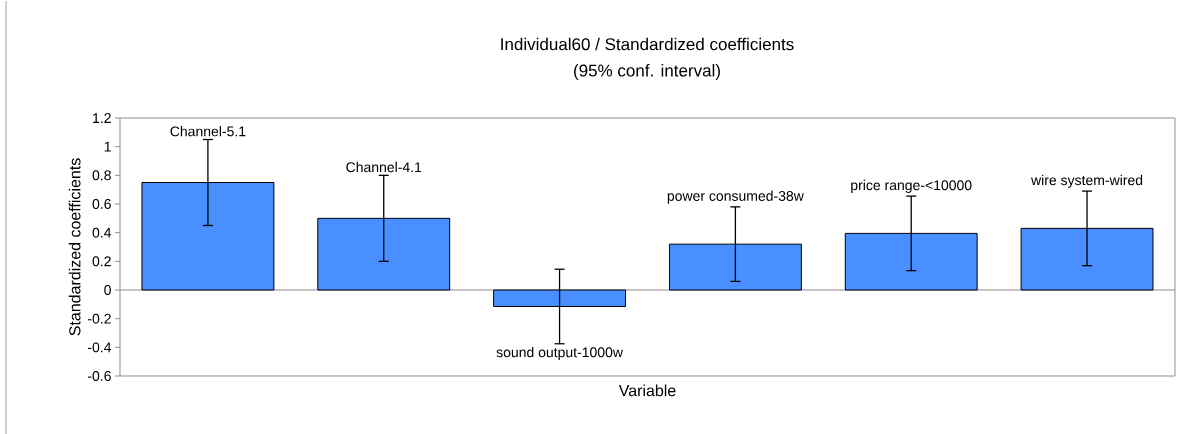 Image resolution: width=1196 pixels, height=434 pixels. Describe the element at coordinates (647, 72) in the screenshot. I see `chart-subtitle: (95% conf. interval)` at that location.